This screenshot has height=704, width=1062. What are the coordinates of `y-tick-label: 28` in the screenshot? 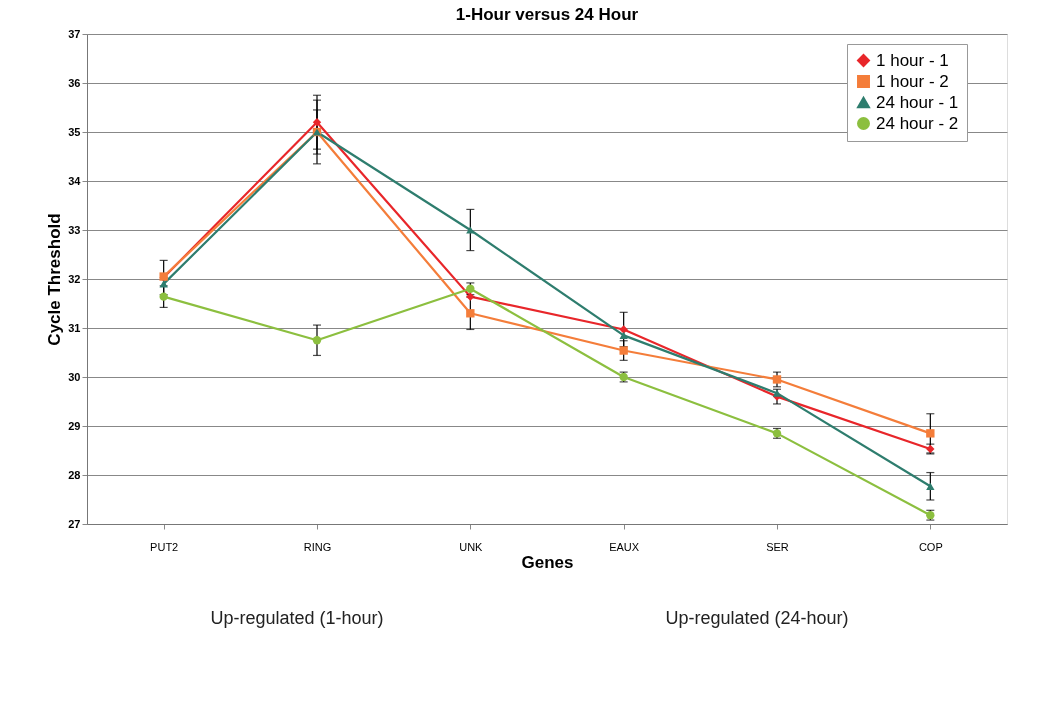 It's located at (74, 474).